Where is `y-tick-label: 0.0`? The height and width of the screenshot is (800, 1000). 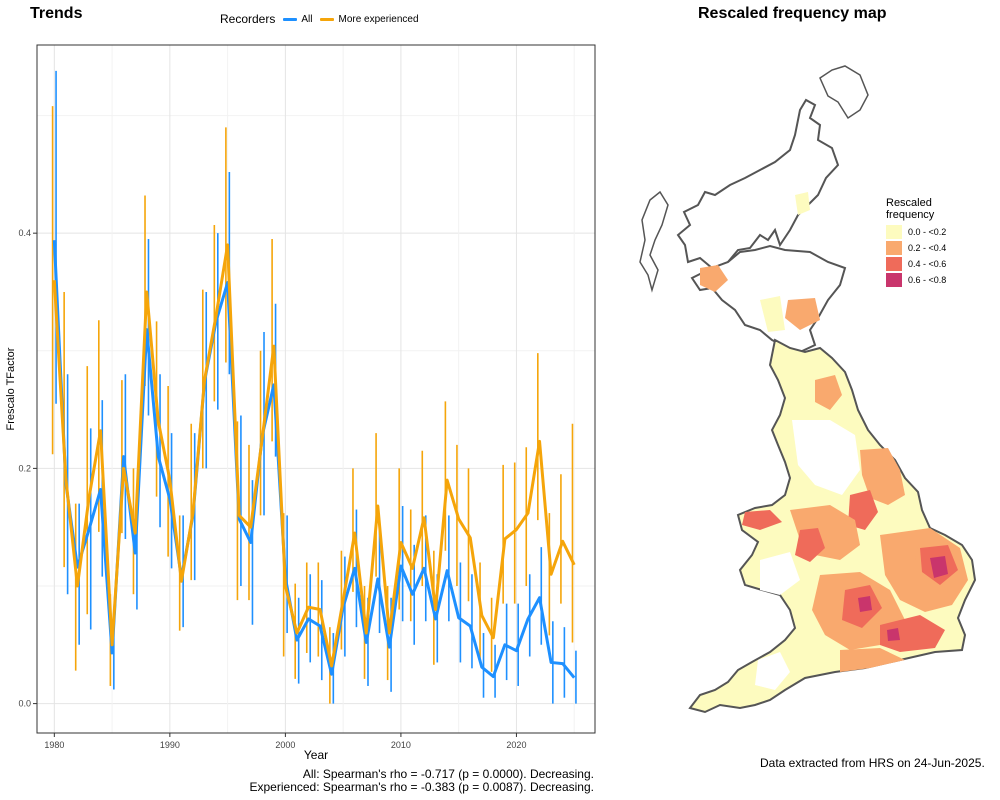
y-tick-label: 0.0 is located at coordinates (24, 704).